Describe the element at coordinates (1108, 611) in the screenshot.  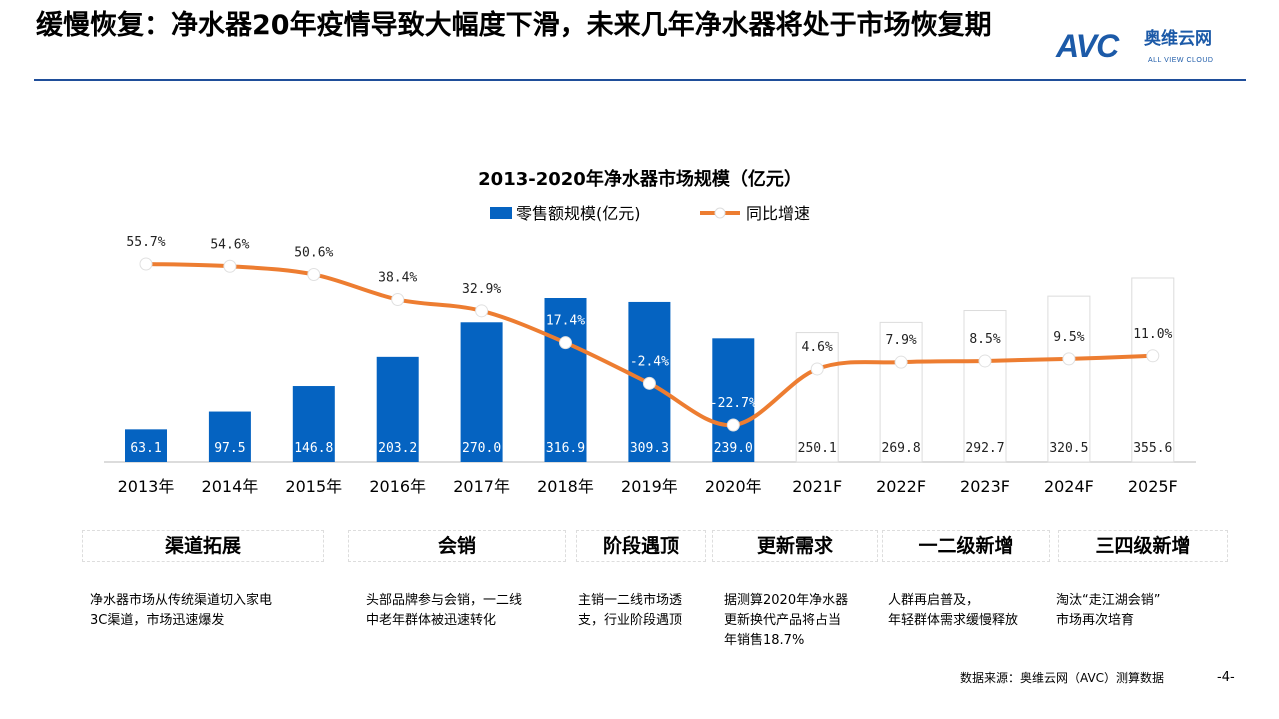
I see `category-description: 淘汰“走江湖会销” 市场再次培育` at that location.